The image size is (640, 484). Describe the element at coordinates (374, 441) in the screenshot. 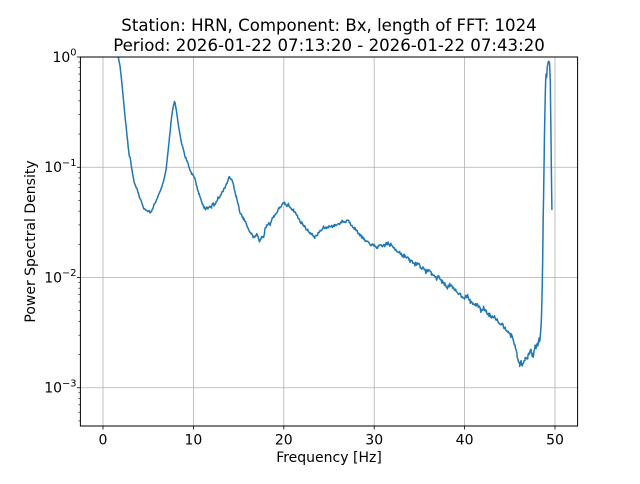

I see `x-tick-label: 30` at that location.